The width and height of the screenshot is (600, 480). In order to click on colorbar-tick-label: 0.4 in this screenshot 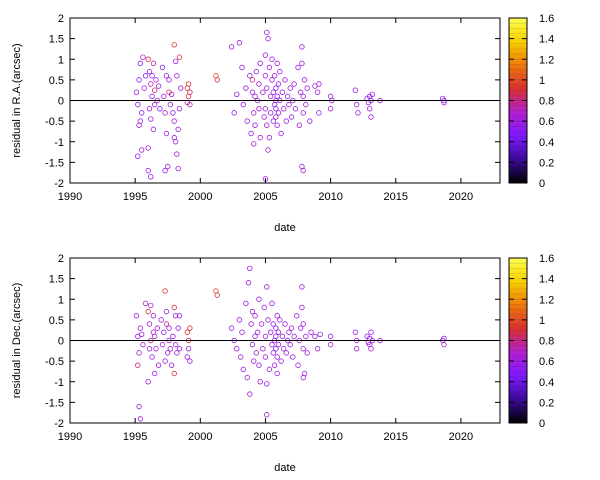, I will do `click(546, 383)`.